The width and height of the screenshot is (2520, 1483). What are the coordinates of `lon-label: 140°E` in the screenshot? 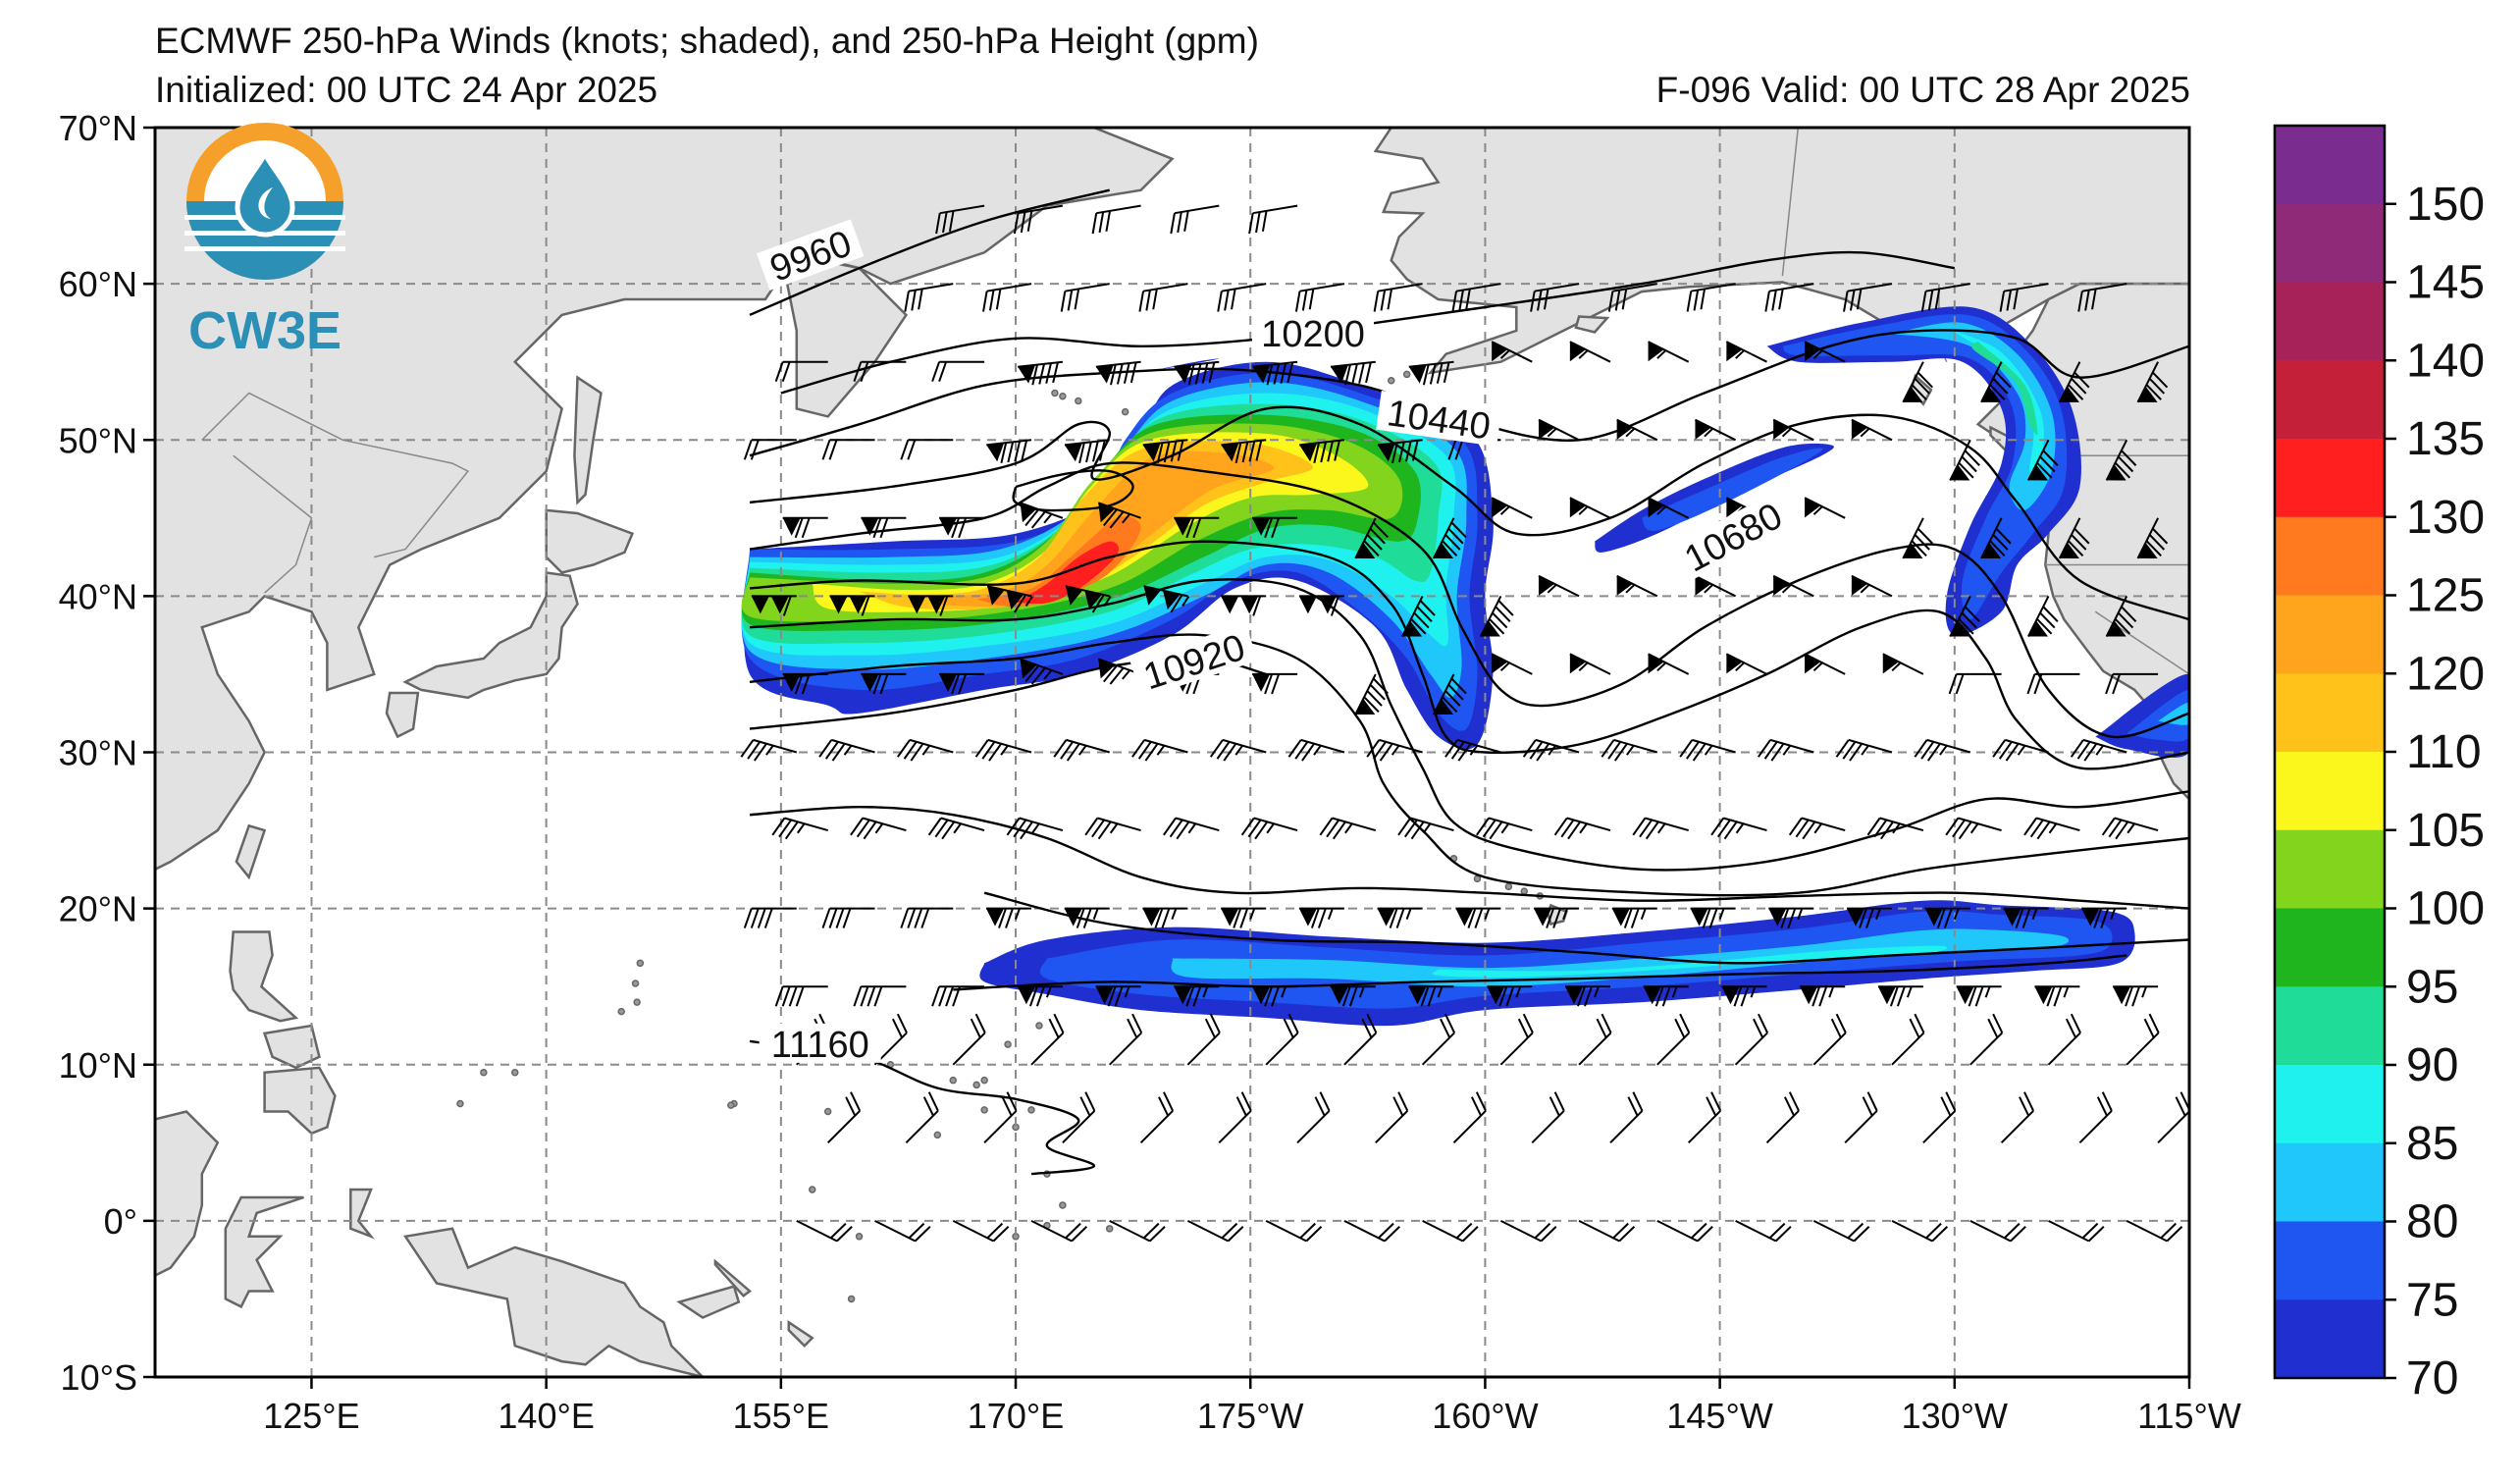 It's located at (546, 1416).